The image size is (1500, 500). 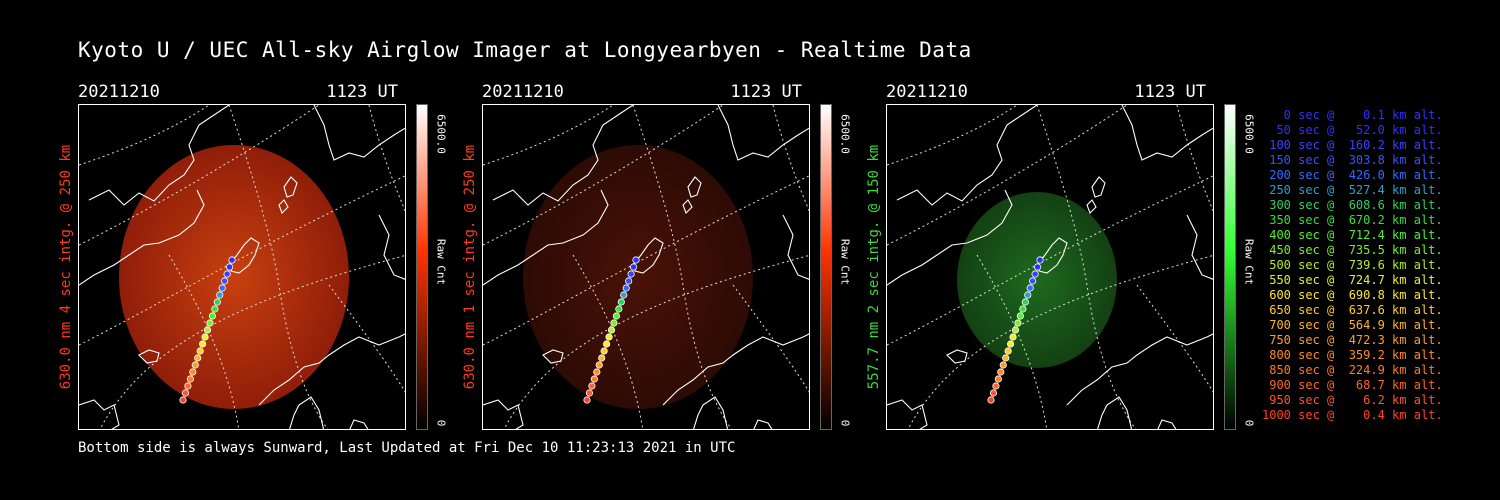 I want to click on legend-entry: 950 sec @ 6.2 km alt., so click(x=1352, y=400).